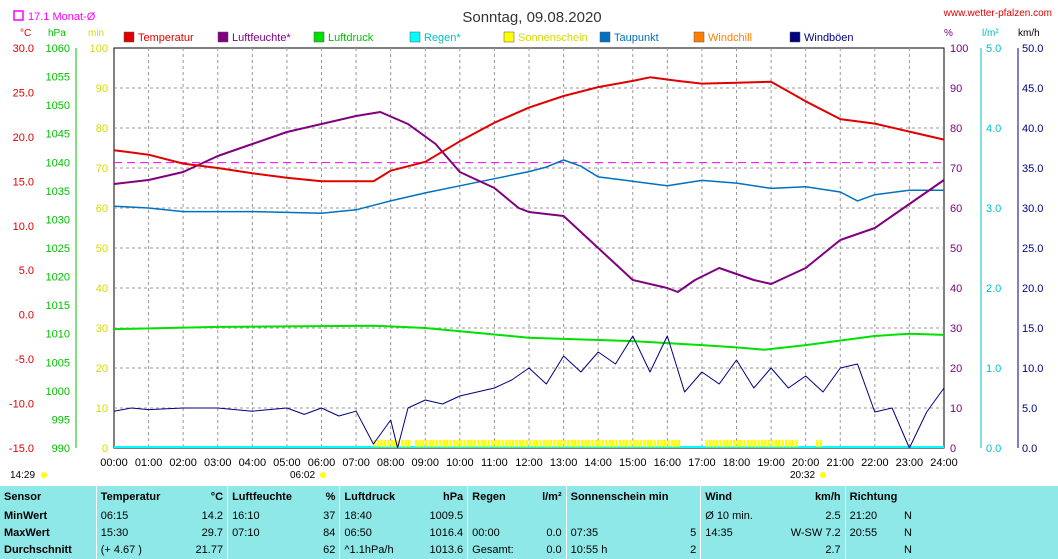 The image size is (1058, 559). What do you see at coordinates (102, 369) in the screenshot?
I see `sunshine-axis-tick: 20` at bounding box center [102, 369].